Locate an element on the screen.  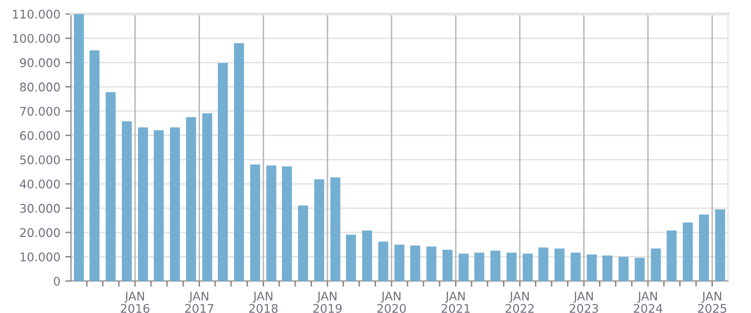
x-tick-label: JAN 2021 is located at coordinates (456, 302).